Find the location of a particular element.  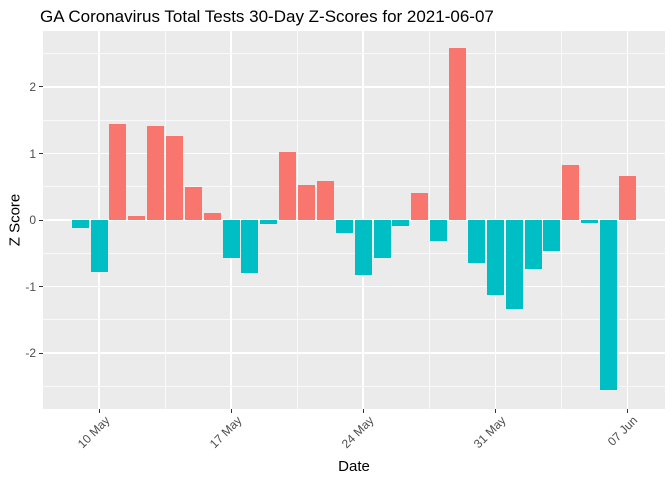

x-axis-title: Date is located at coordinates (354, 466).